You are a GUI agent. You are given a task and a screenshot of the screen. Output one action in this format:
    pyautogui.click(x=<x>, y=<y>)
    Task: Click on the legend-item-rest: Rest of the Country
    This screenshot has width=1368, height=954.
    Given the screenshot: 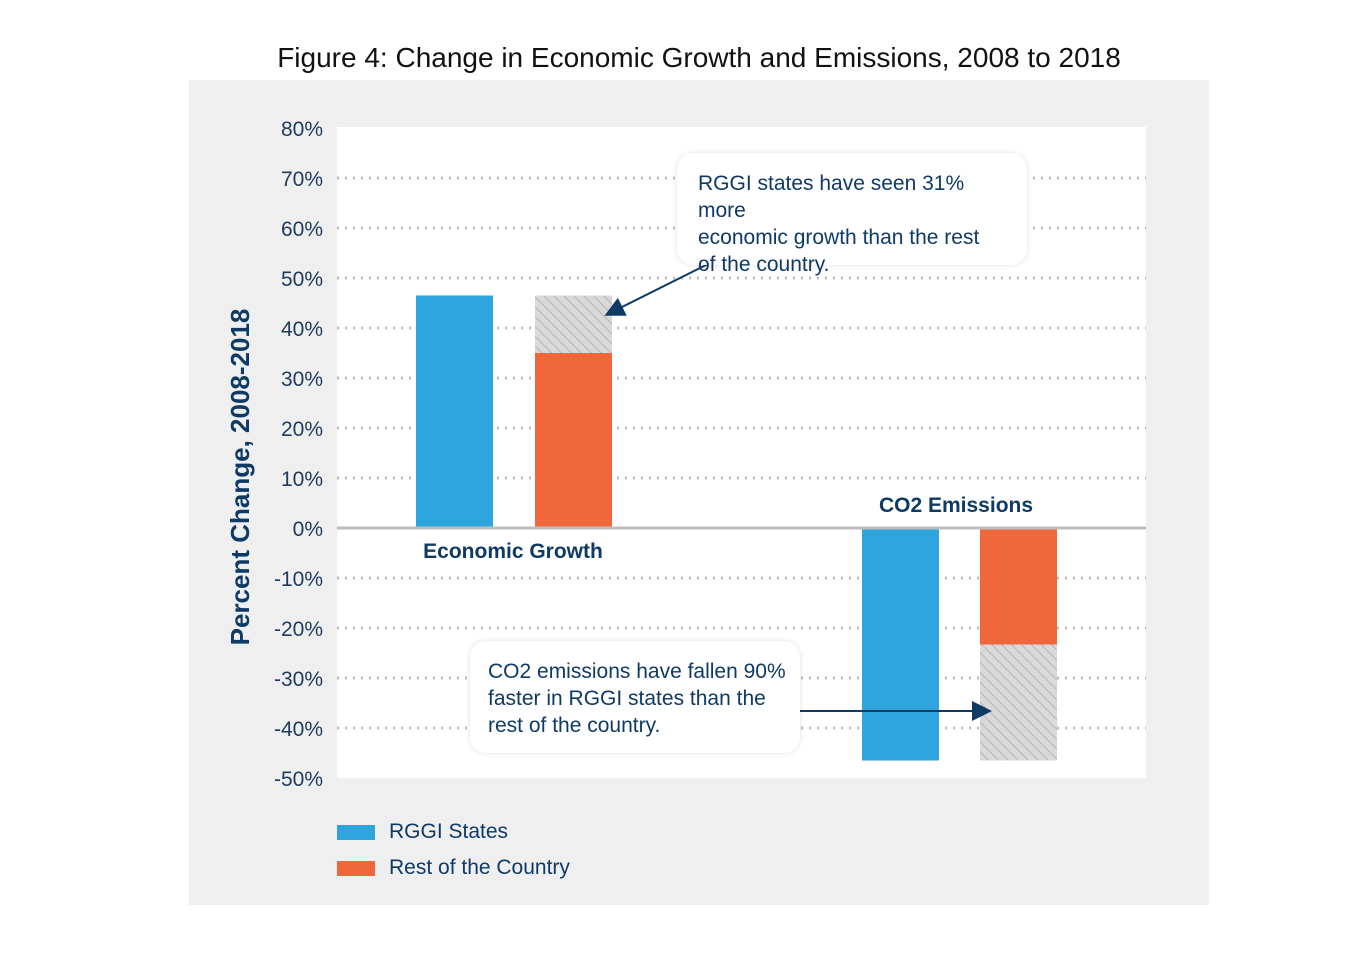 What is the action you would take?
    pyautogui.click(x=453, y=868)
    